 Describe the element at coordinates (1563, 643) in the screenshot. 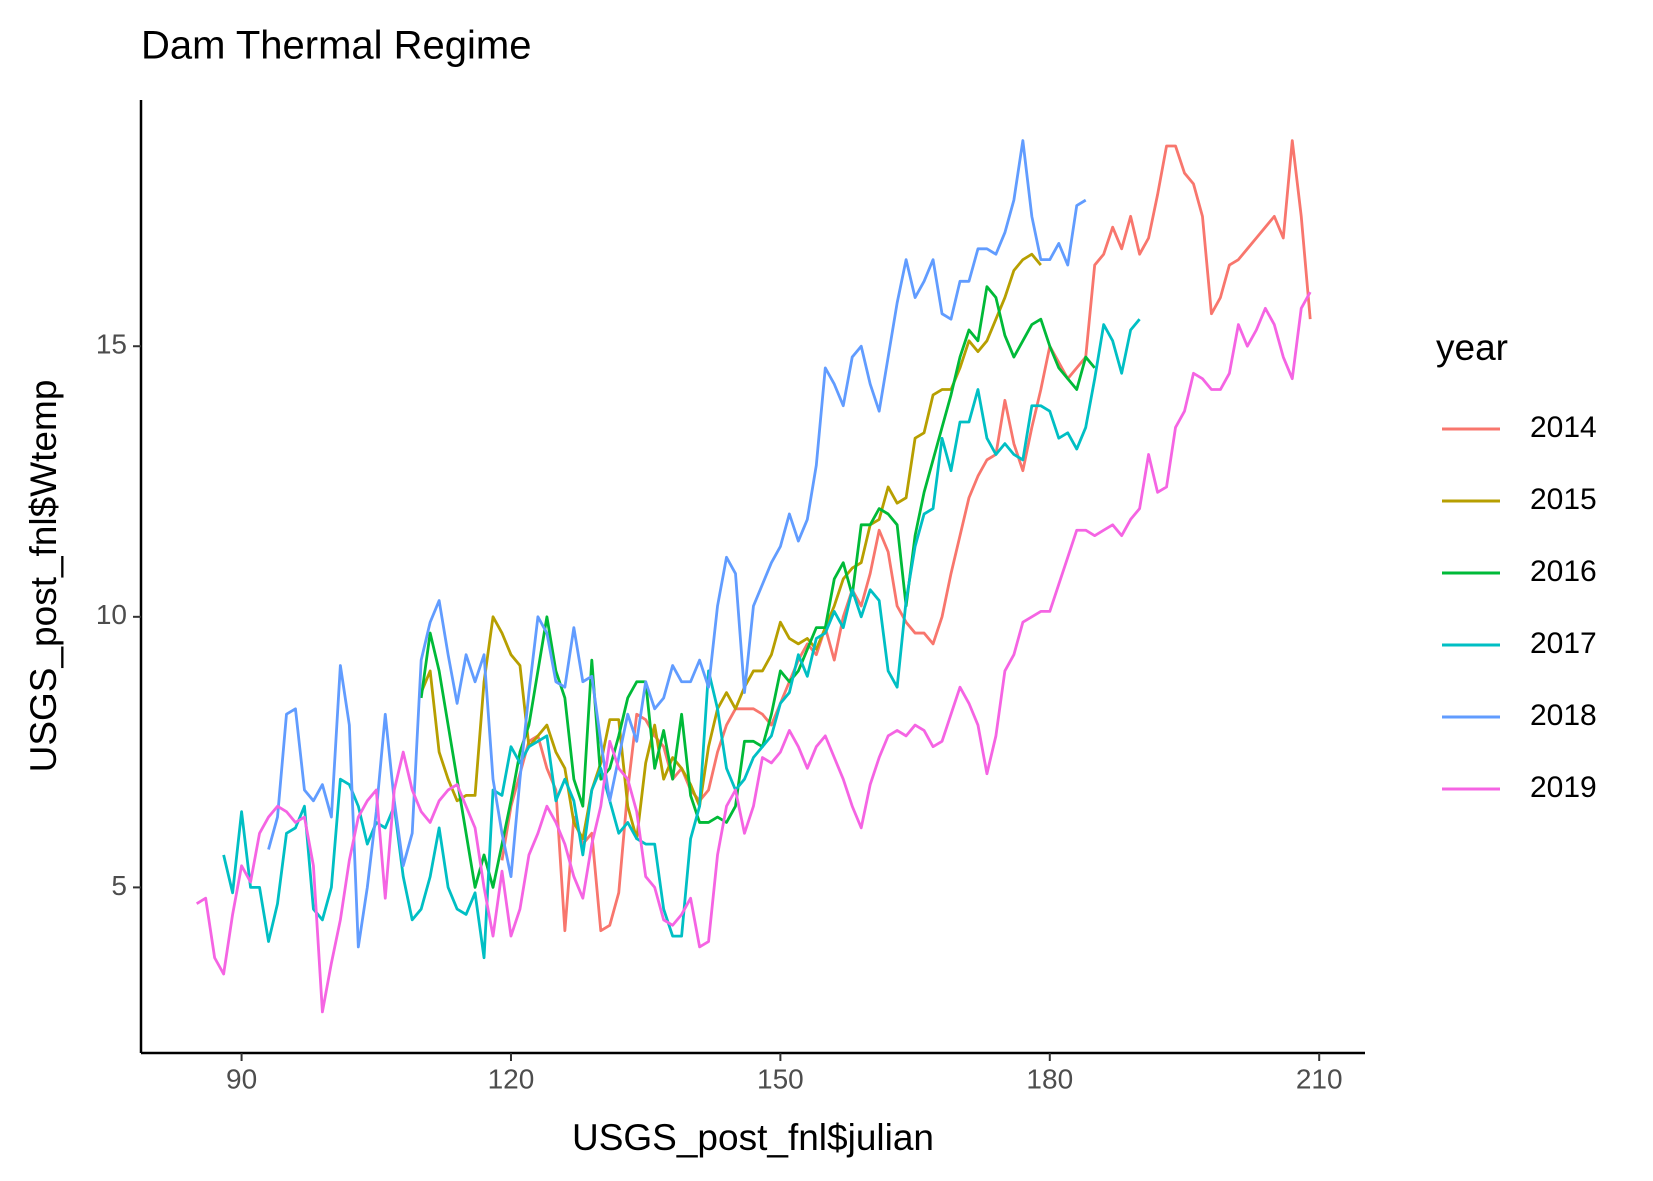

I see `legend-label: 2017` at that location.